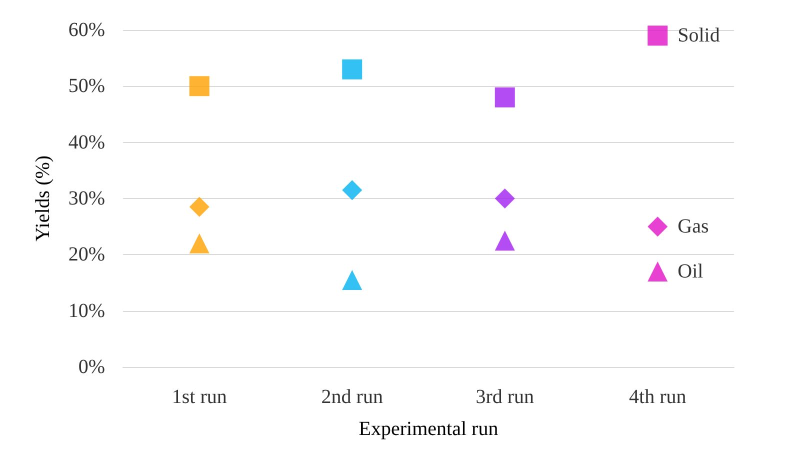 The image size is (787, 455). I want to click on x-tick-label: 3rd run, so click(505, 397).